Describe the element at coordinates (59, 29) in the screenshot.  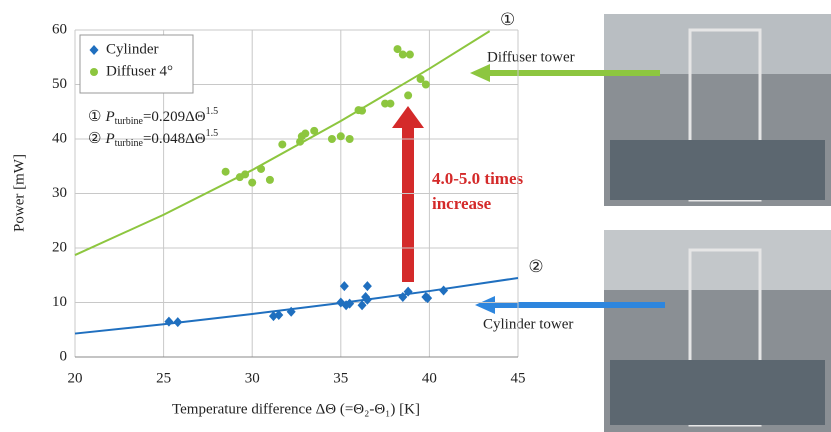
I see `y-tick-label: 60` at that location.